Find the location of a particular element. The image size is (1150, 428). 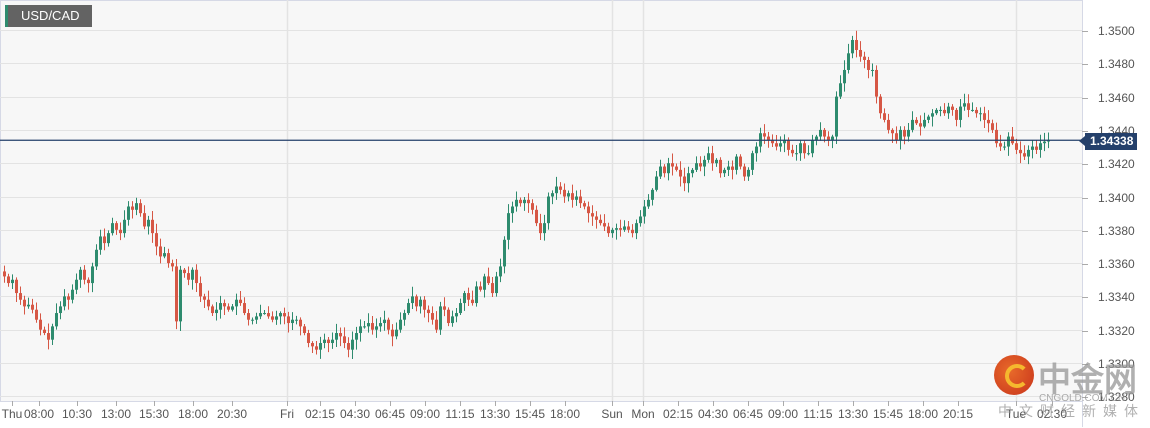

current-price-tag: 1.34338 is located at coordinates (1108, 141).